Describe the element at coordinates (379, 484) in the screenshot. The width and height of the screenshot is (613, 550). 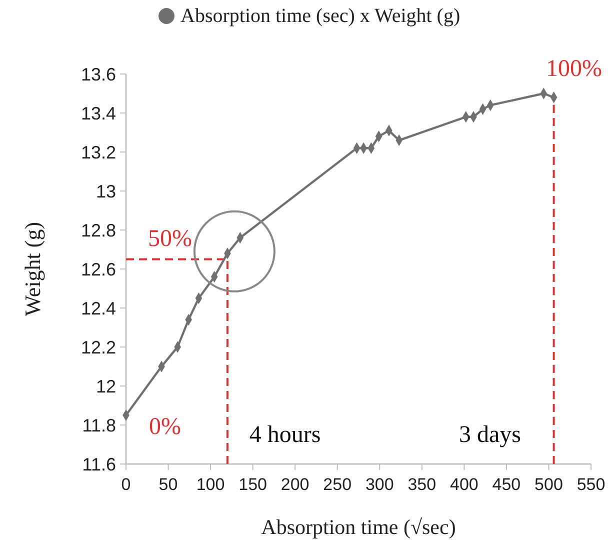
I see `x-tick-label: 300` at that location.